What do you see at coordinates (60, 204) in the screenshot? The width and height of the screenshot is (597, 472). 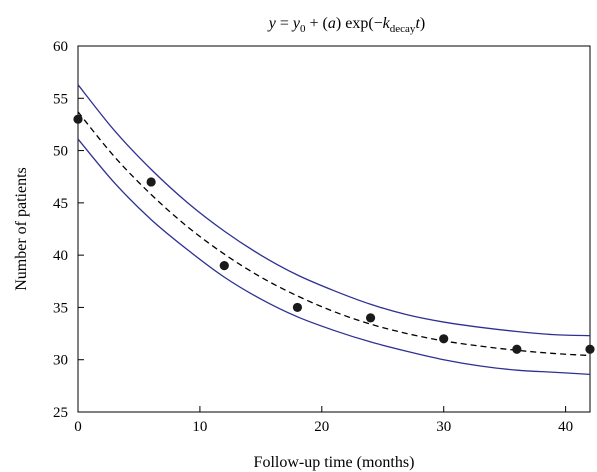 I see `y-tick-label: 45` at bounding box center [60, 204].